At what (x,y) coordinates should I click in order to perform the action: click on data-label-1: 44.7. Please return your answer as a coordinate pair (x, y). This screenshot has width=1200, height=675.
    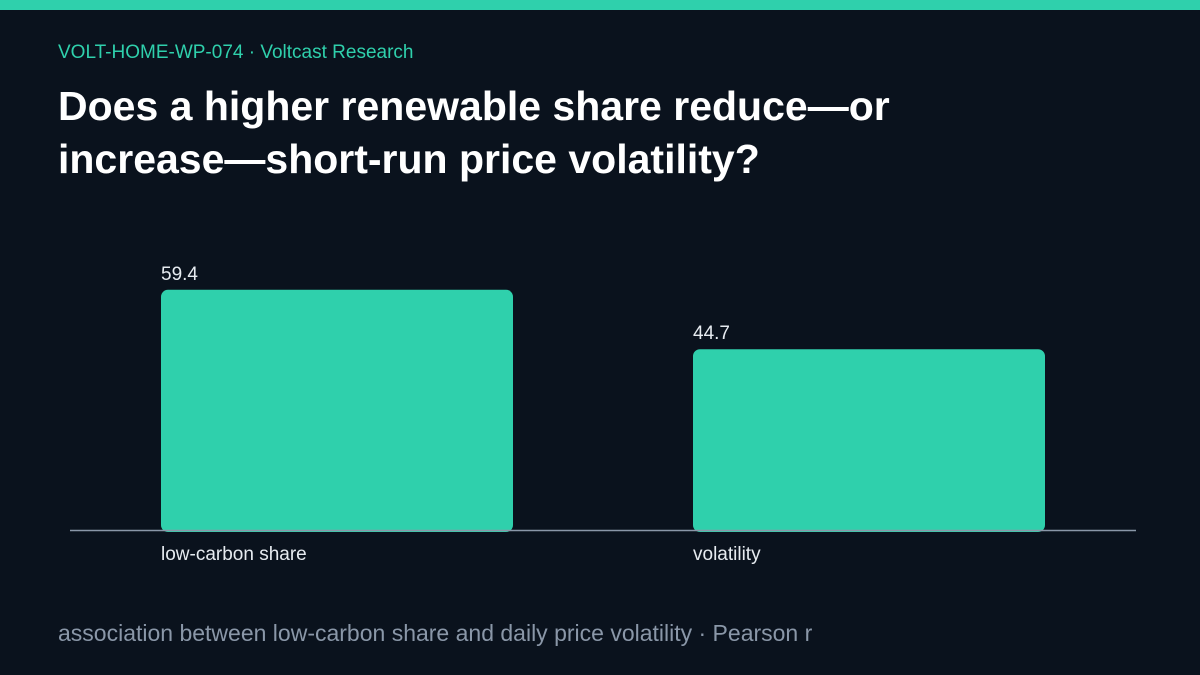
    Looking at the image, I should click on (711, 333).